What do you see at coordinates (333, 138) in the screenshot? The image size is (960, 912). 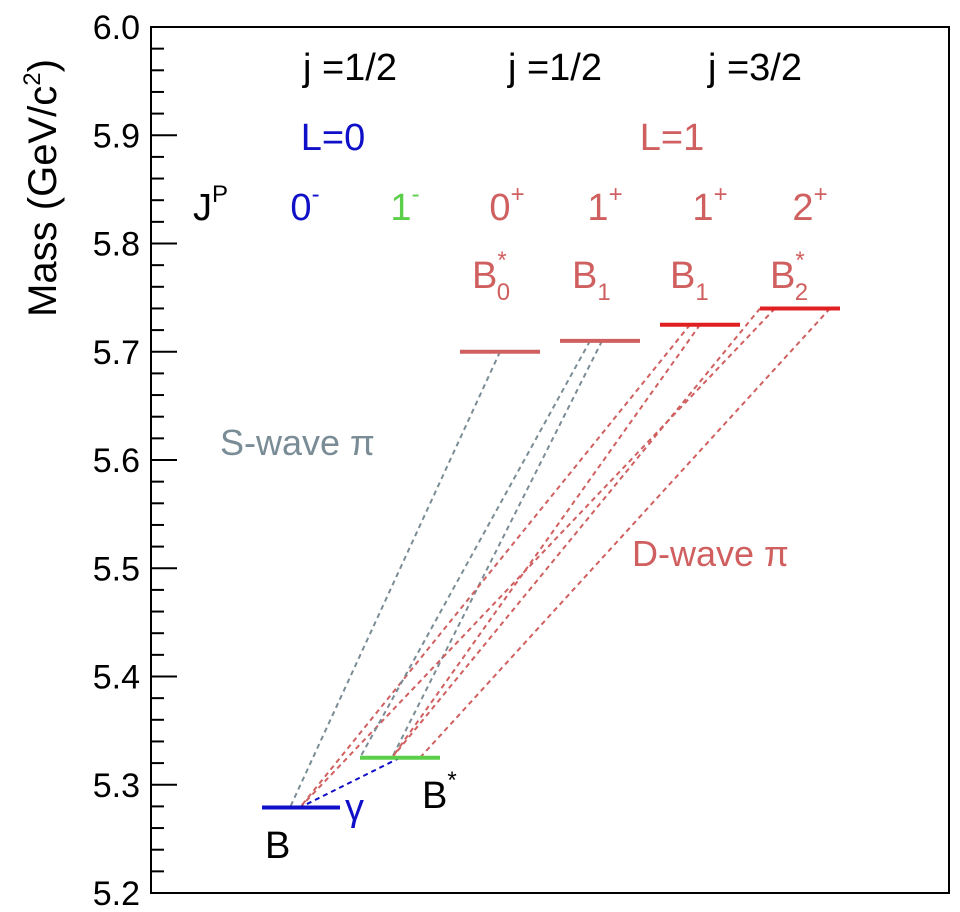 I see `l-label-0: L=0` at bounding box center [333, 138].